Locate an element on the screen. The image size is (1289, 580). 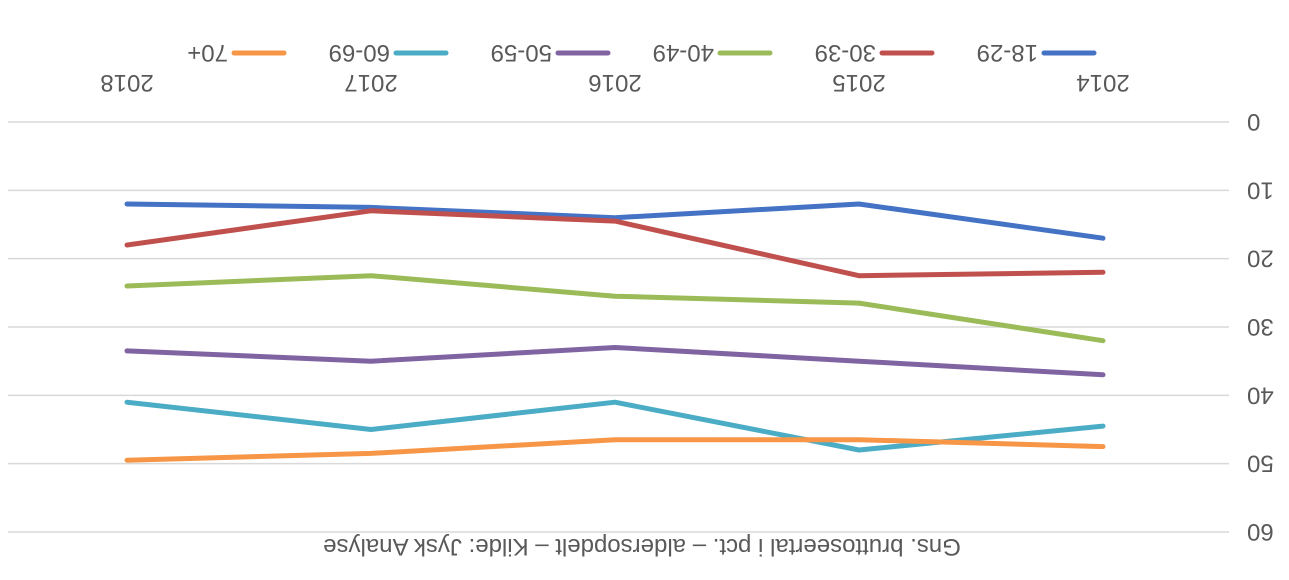
y-tick-label: 30 is located at coordinates (1260, 326).